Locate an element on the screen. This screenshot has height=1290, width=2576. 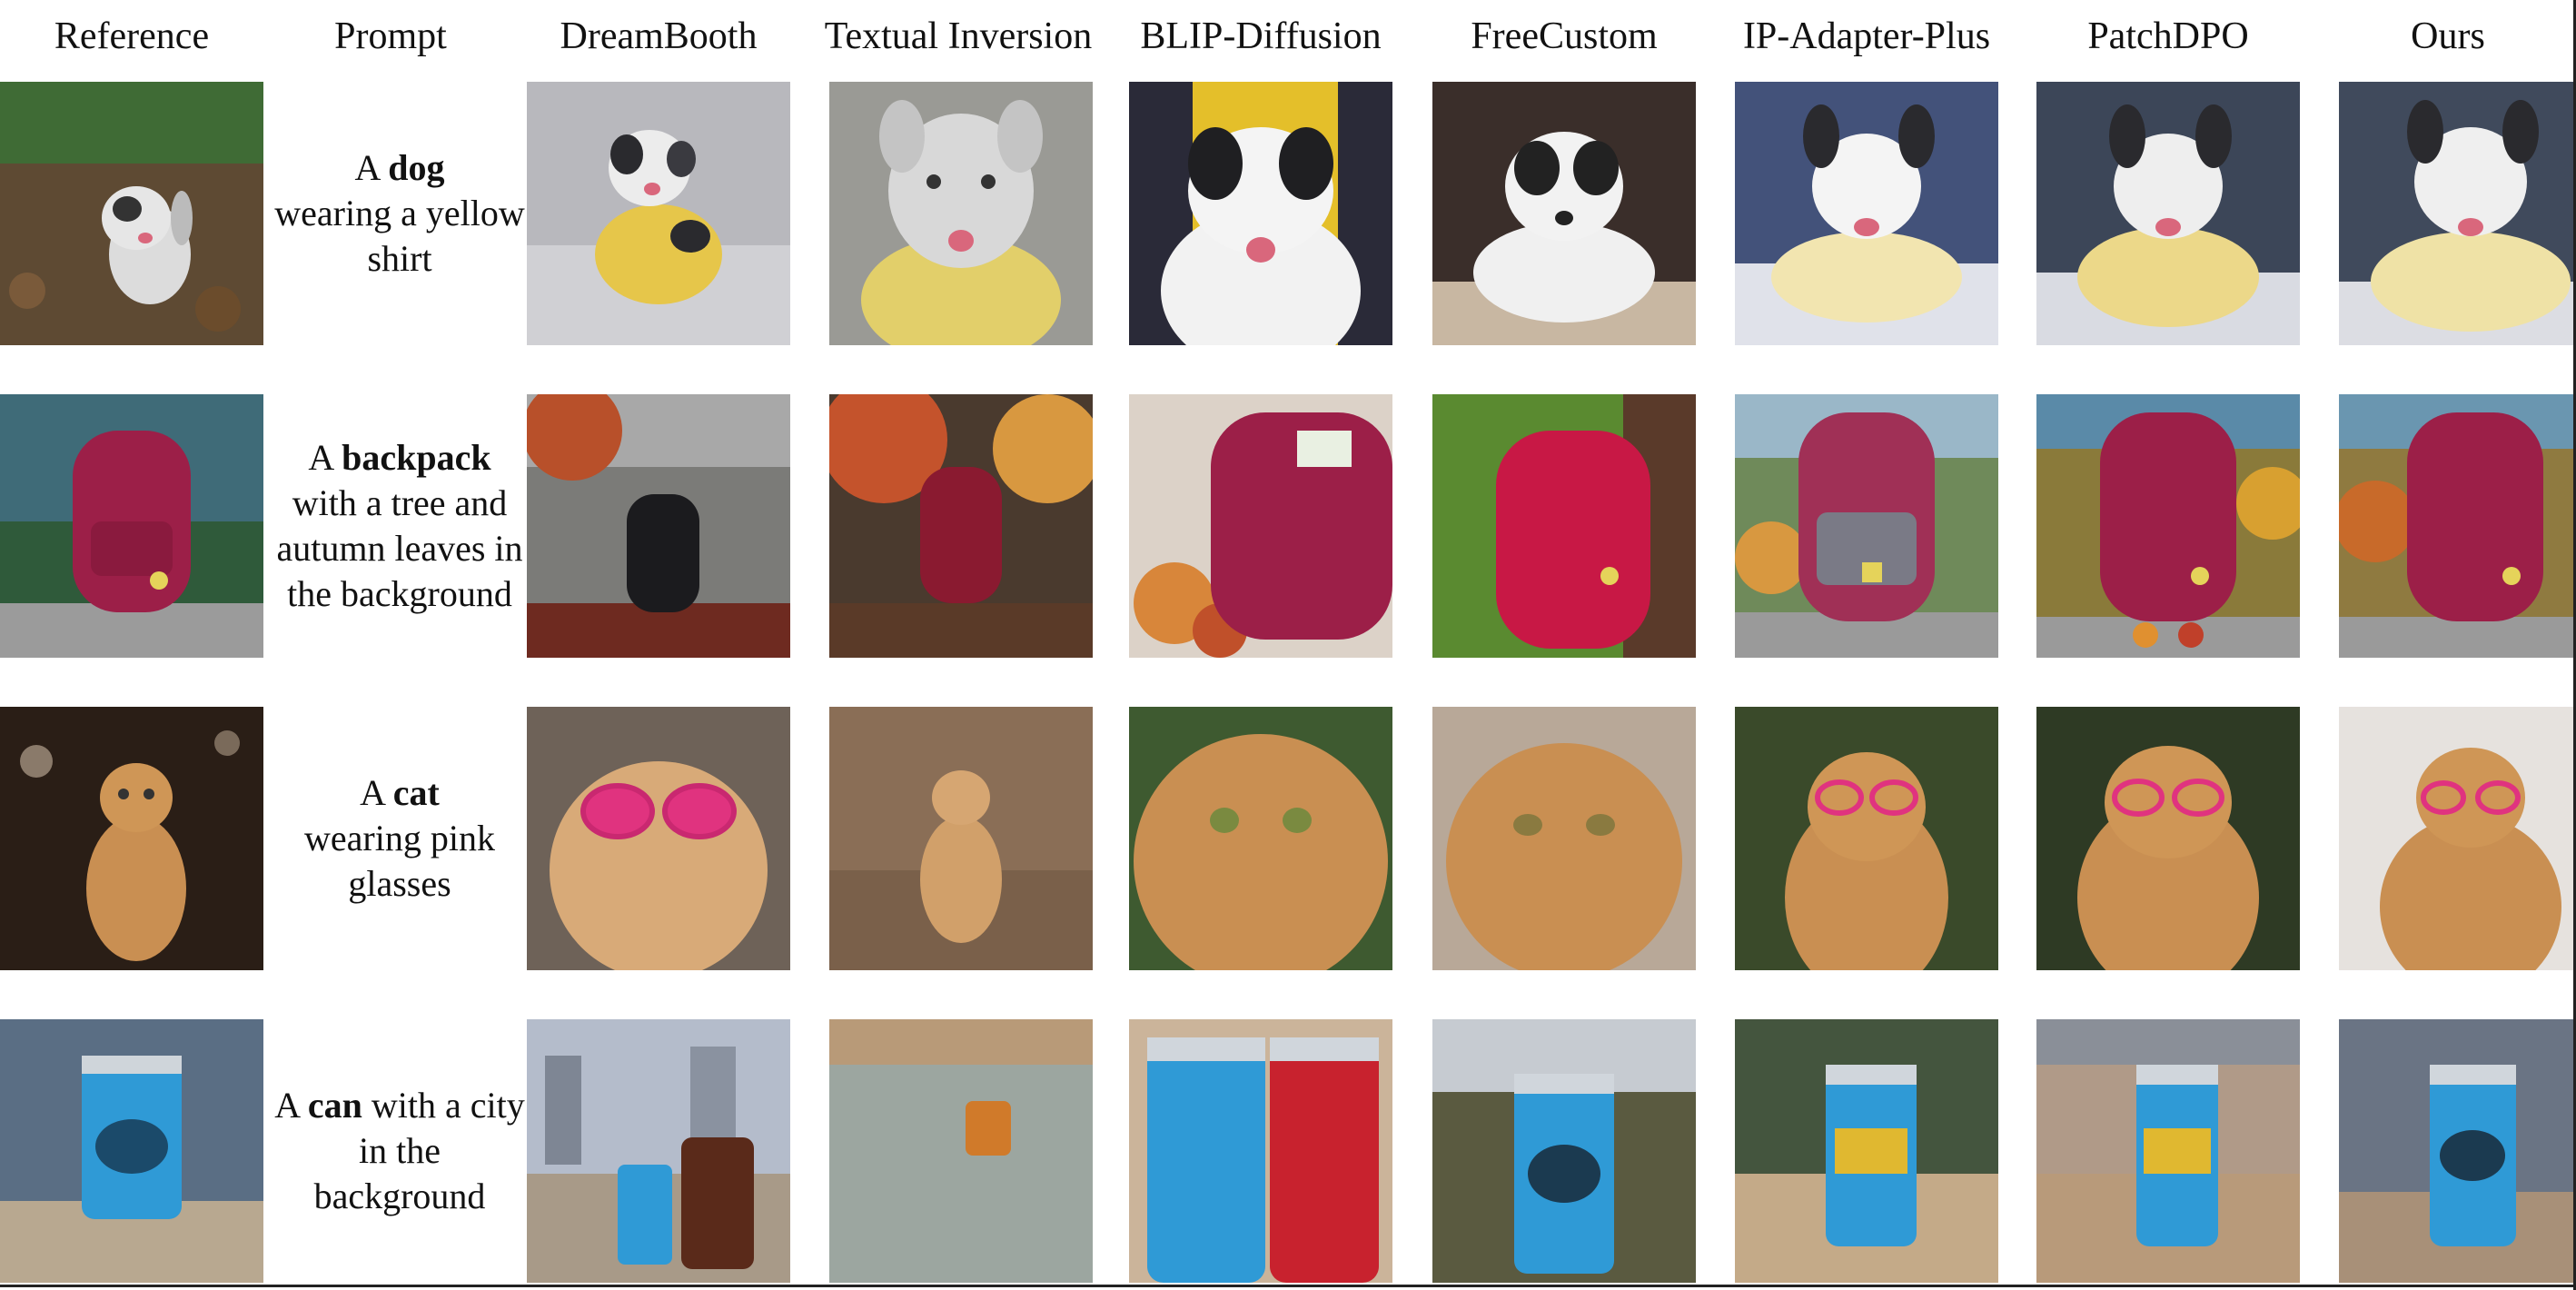
ours-cat-image is located at coordinates (2457, 838).